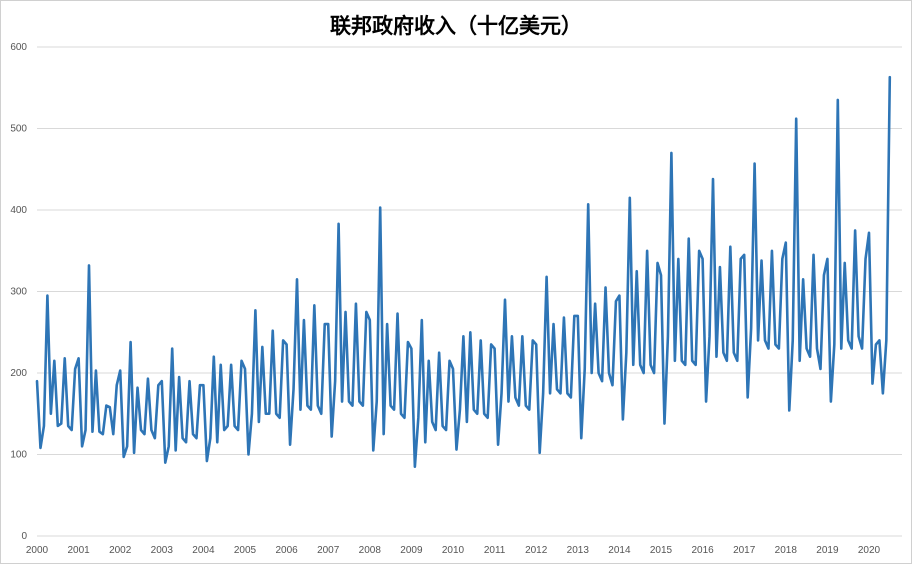 The image size is (912, 564). Describe the element at coordinates (24, 536) in the screenshot. I see `y-tick-label: 0` at that location.